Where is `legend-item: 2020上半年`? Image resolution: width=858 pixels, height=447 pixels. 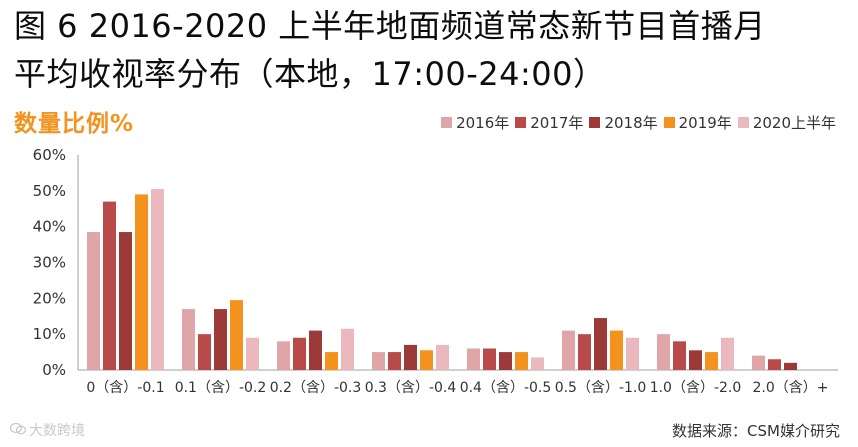
legend-item: 2020上半年 is located at coordinates (786, 122).